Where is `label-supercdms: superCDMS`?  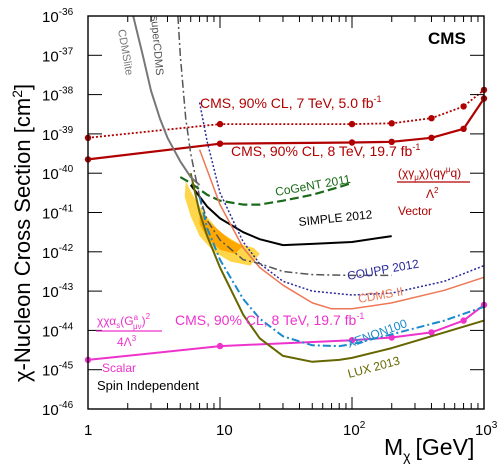 label-supercdms: superCDMS is located at coordinates (156, 45).